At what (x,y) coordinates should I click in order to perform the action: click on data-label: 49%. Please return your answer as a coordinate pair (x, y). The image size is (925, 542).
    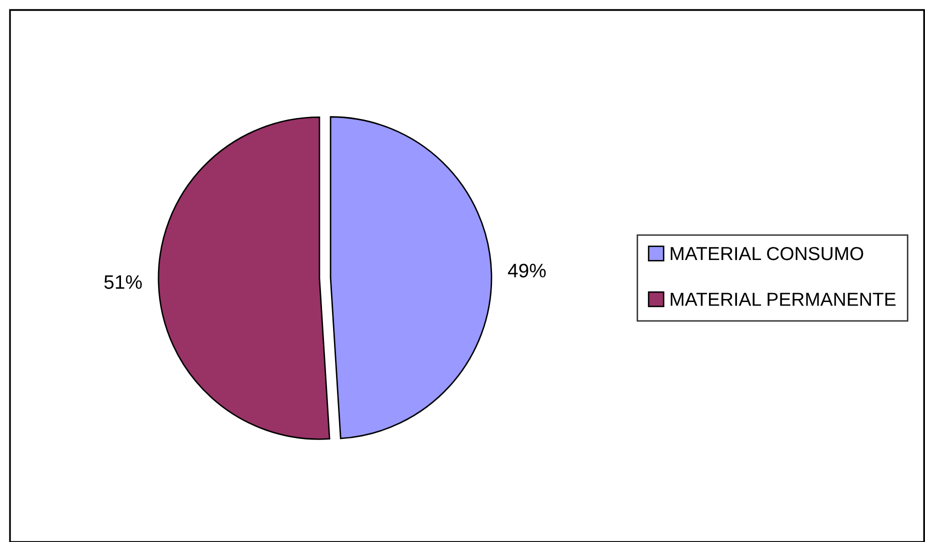
    Looking at the image, I should click on (527, 271).